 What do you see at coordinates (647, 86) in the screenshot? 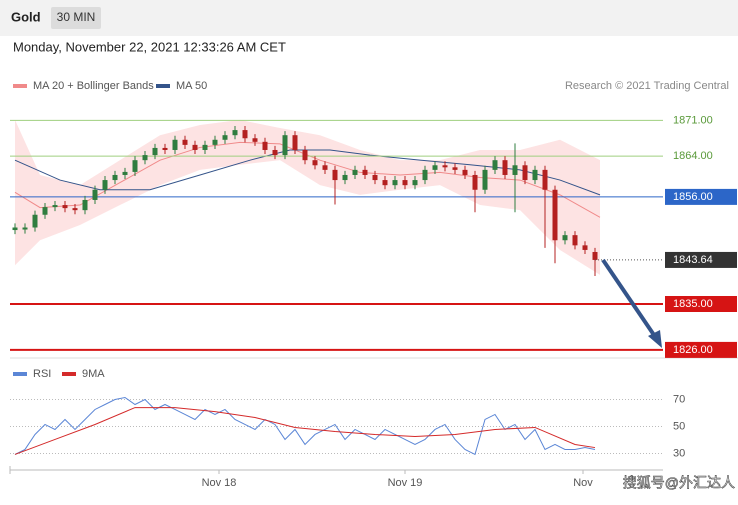
I see `source: Research © 2021 Trading Central` at bounding box center [647, 86].